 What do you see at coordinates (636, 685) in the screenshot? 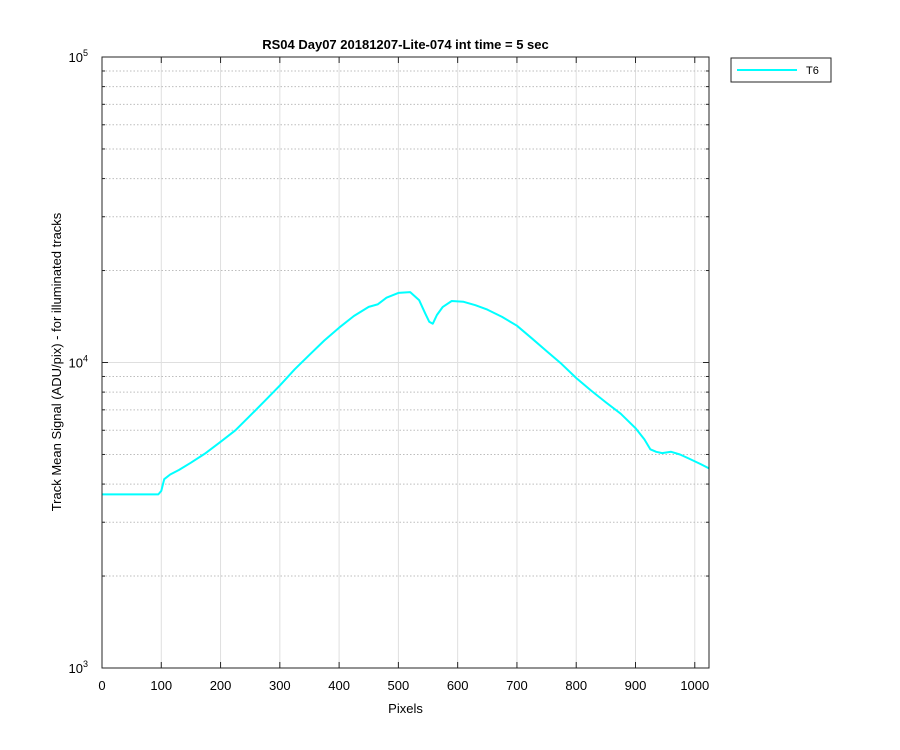
I see `x-tick-label: 900` at bounding box center [636, 685].